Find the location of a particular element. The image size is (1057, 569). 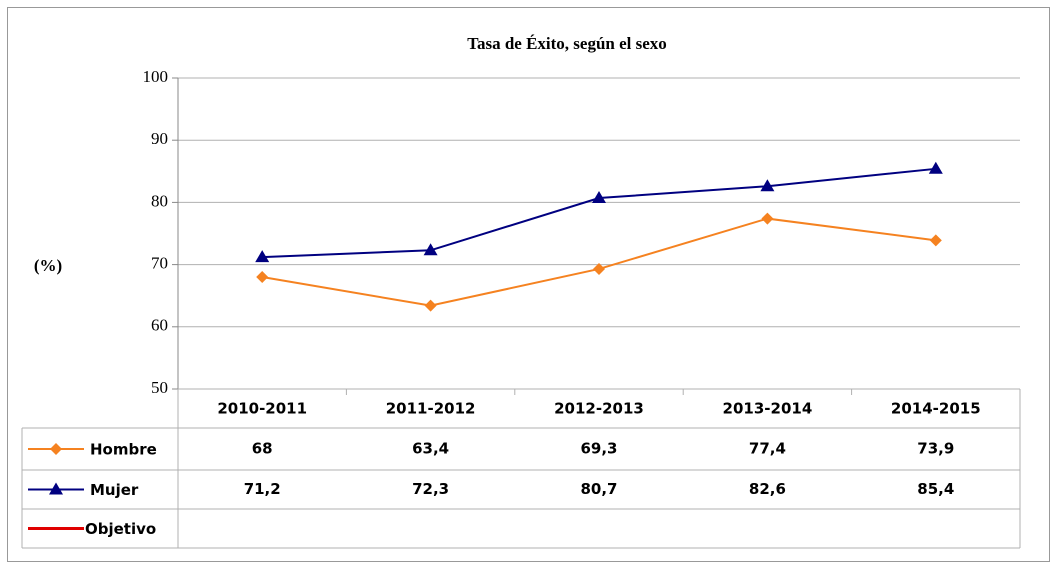

table-value: 68 is located at coordinates (262, 449).